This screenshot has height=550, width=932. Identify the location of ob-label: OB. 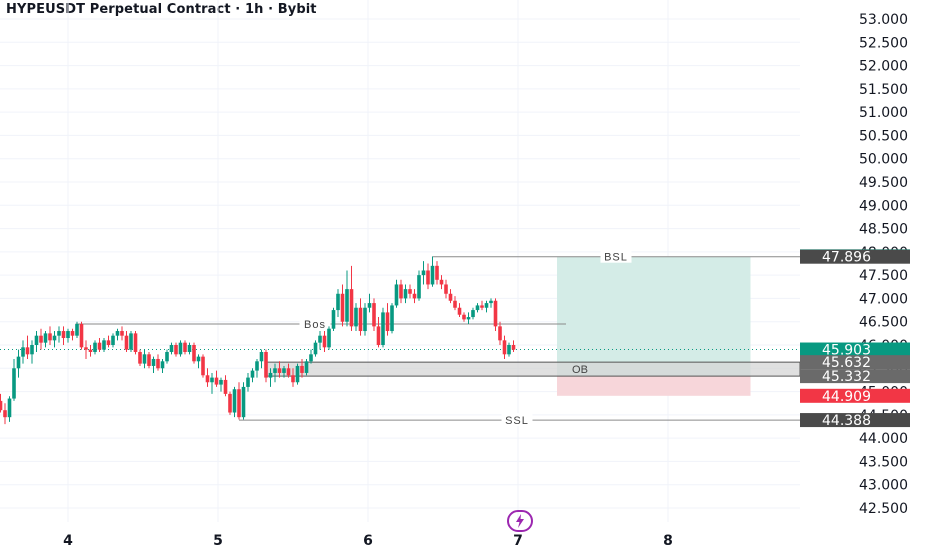
(580, 370).